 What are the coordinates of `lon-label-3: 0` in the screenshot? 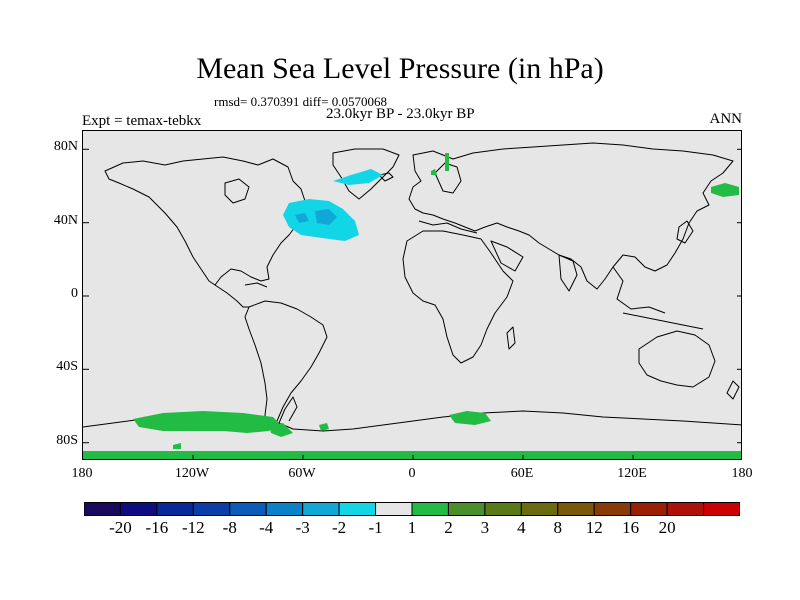 It's located at (412, 473).